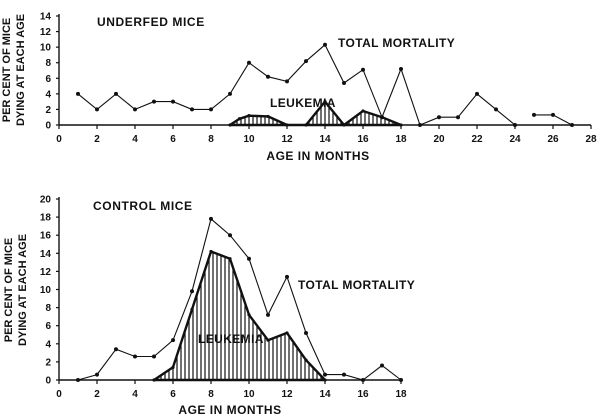  I want to click on x-tick-label: 20, so click(439, 139).